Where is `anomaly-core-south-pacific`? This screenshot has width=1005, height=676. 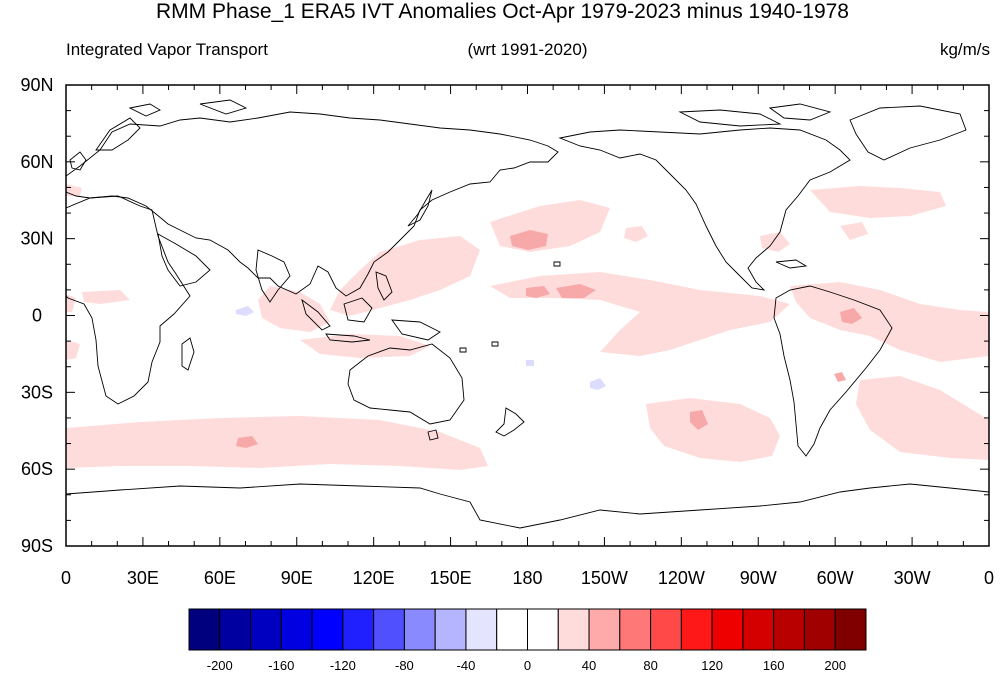
anomaly-core-south-pacific is located at coordinates (699, 420).